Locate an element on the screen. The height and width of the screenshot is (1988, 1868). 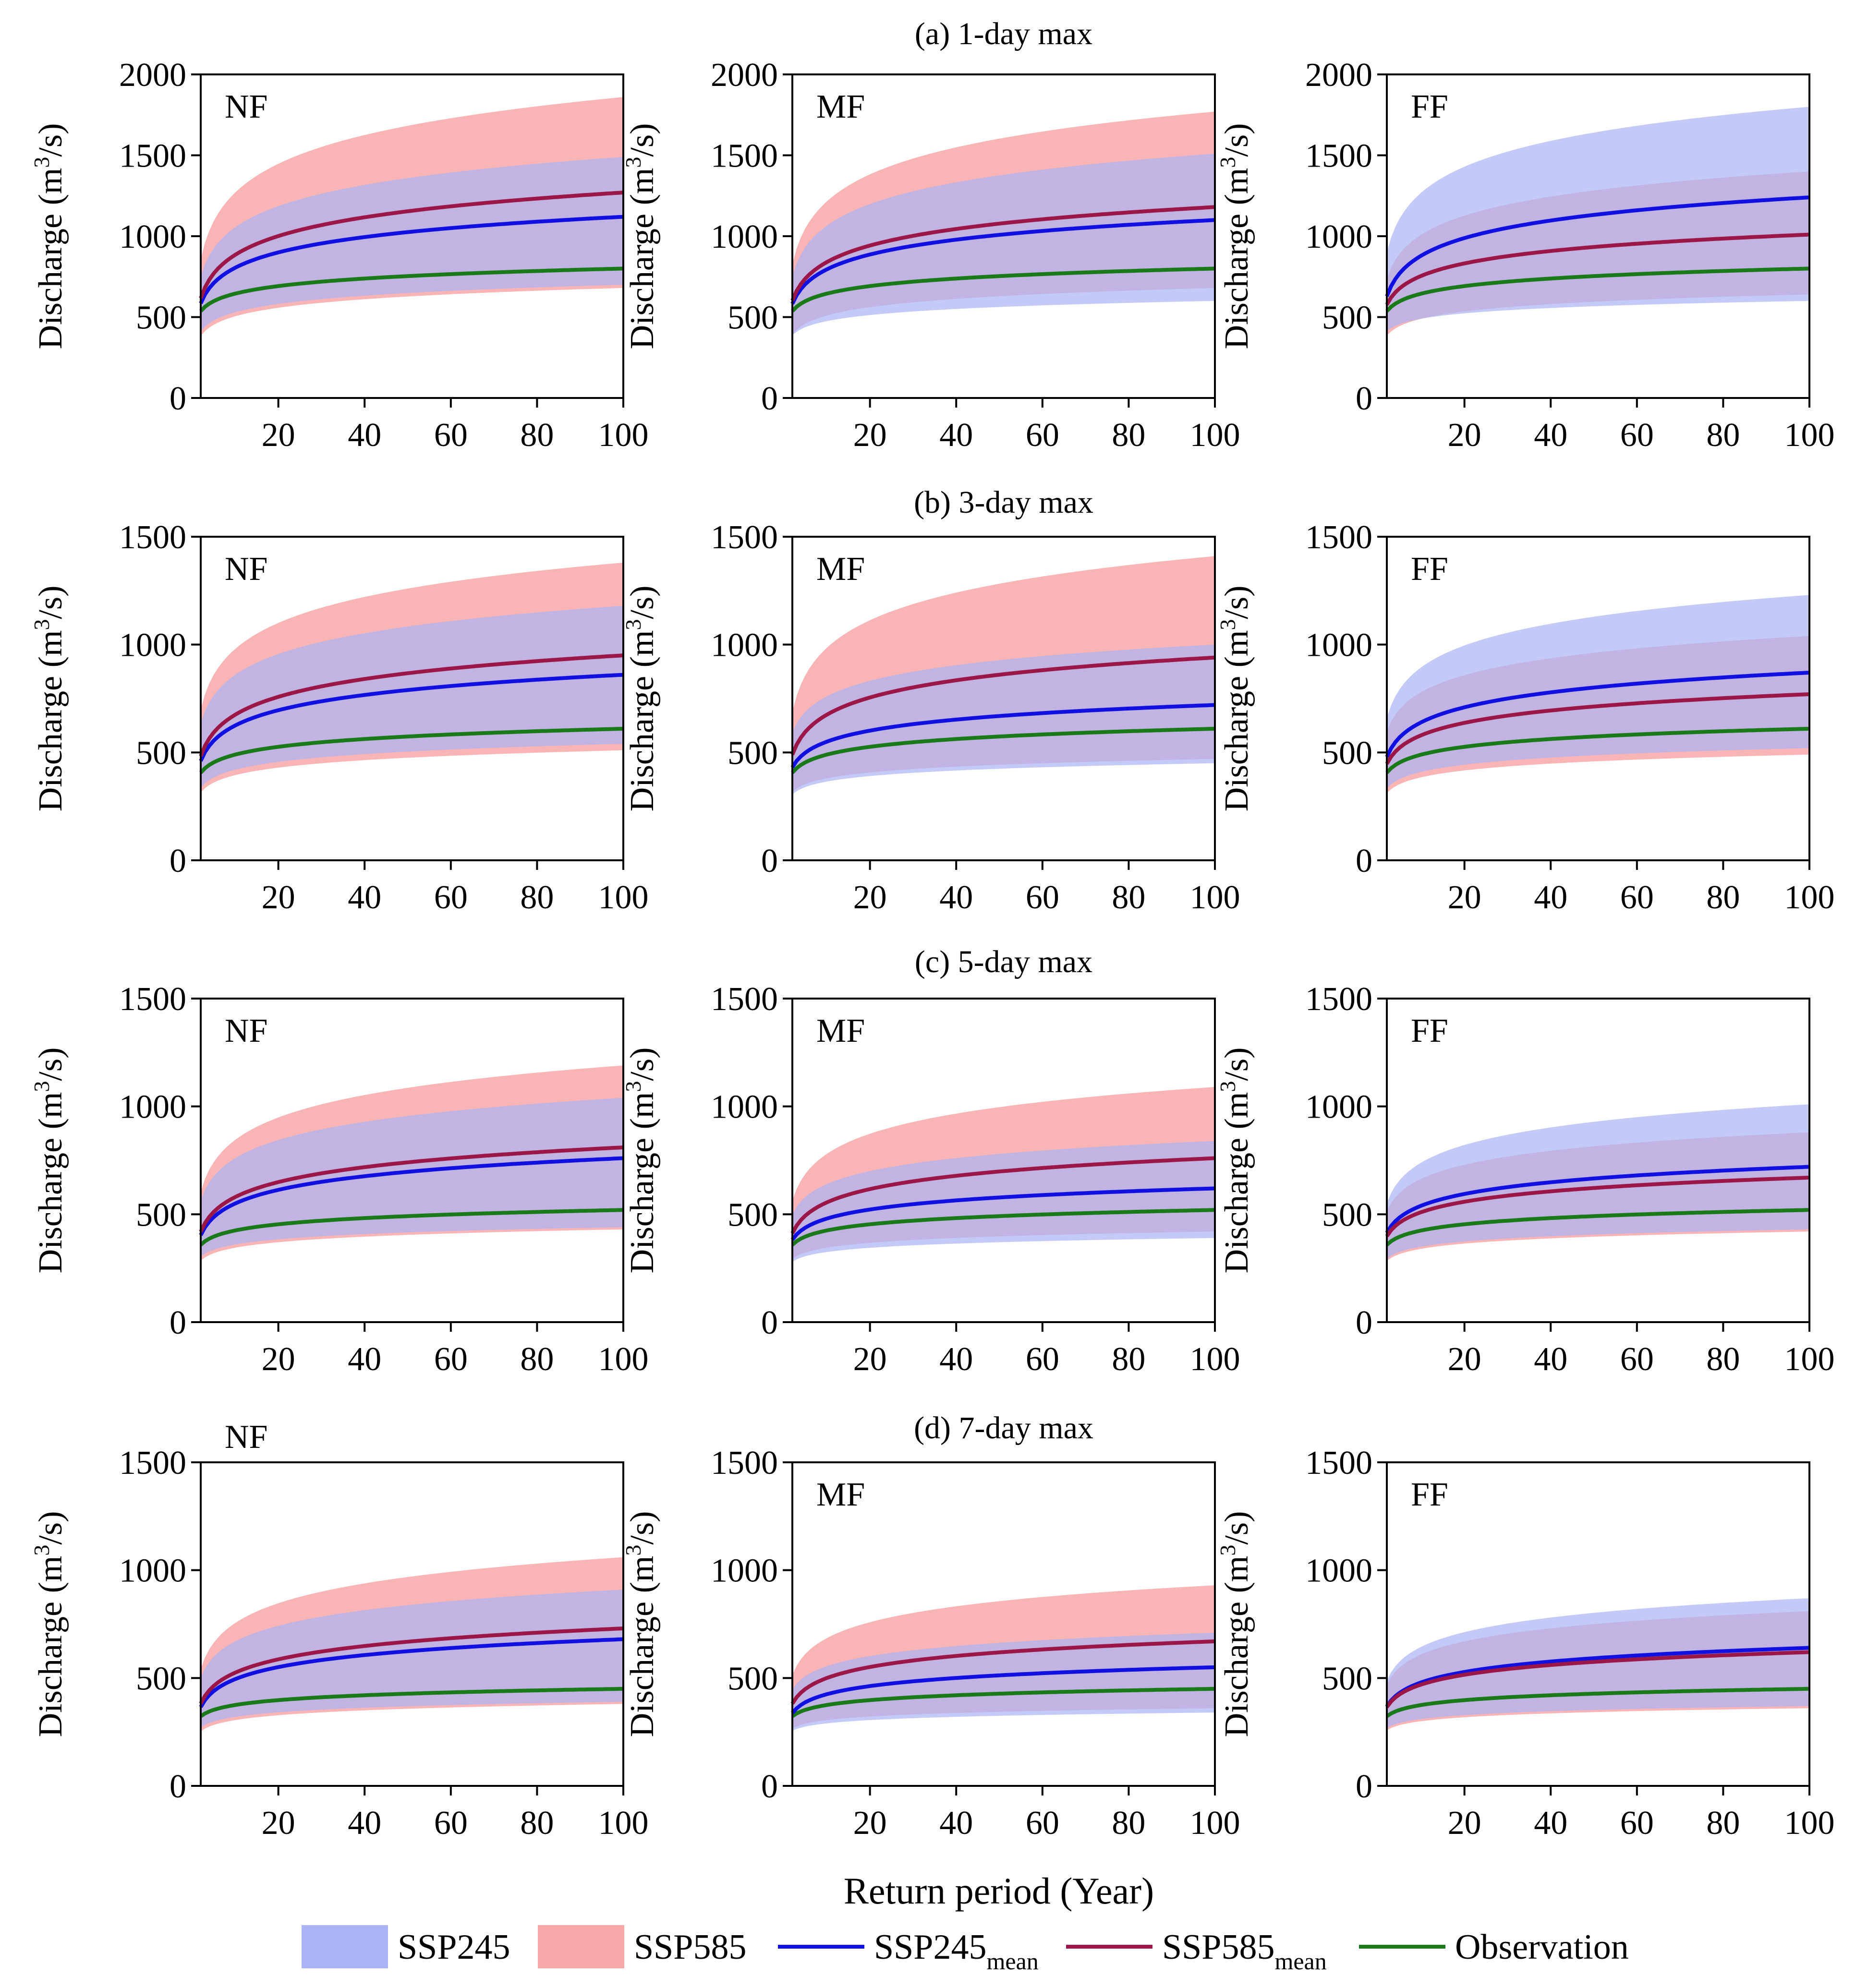
row-title: (b) 3-day max is located at coordinates (1003, 502).